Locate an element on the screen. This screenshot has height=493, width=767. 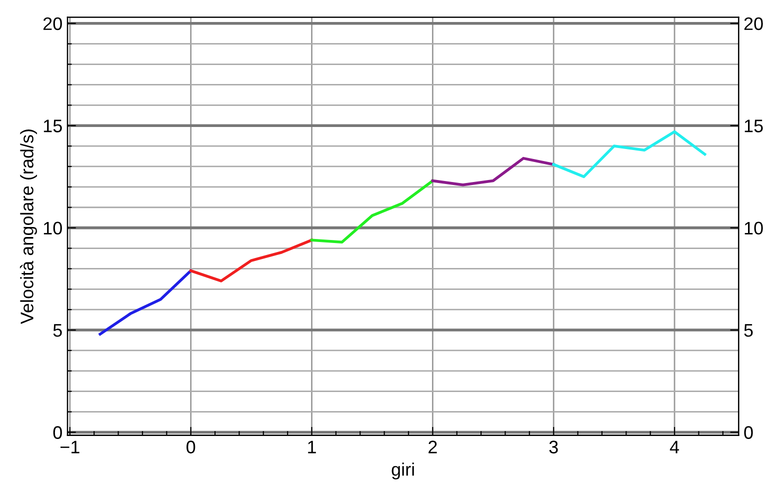
y2-tick-label: 5 is located at coordinates (748, 330).